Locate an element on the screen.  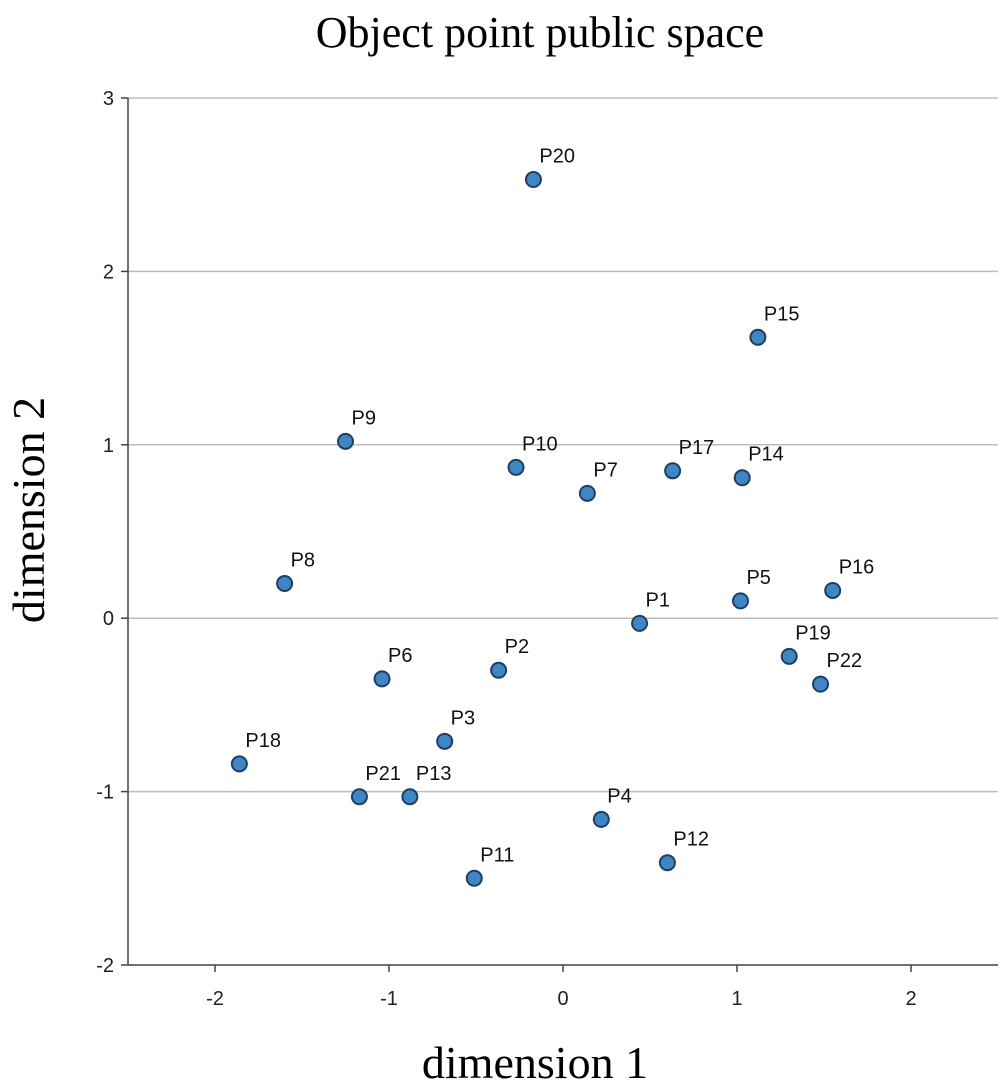
point-label-p9: P9 is located at coordinates (364, 418).